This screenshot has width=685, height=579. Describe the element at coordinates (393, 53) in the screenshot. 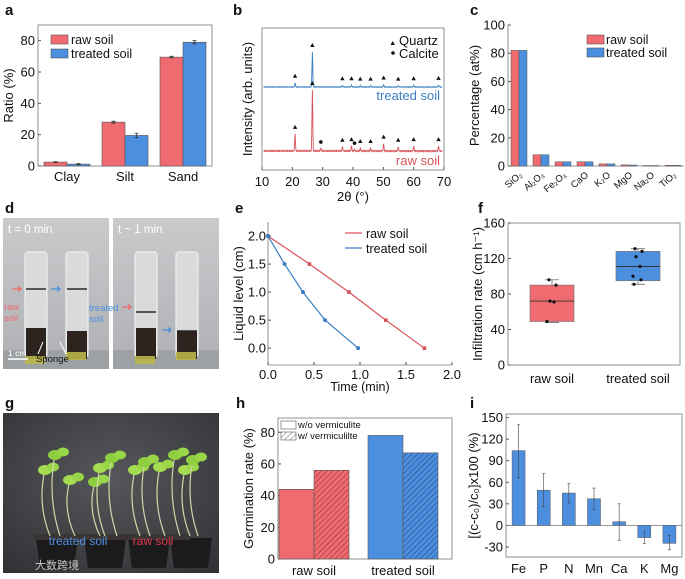

I see `legend-calcite-marker` at that location.